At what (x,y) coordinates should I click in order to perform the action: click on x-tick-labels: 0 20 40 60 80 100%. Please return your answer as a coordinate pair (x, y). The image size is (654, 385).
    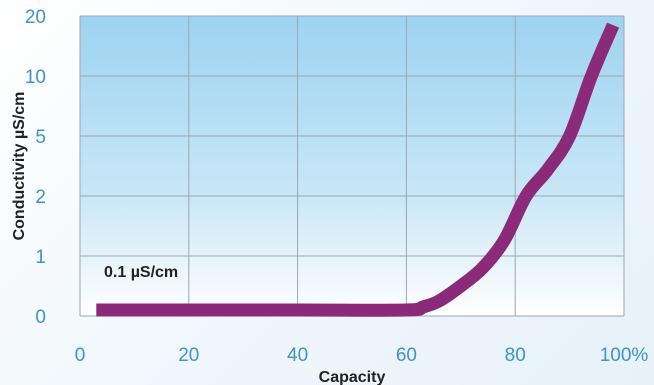
    Looking at the image, I should click on (362, 355).